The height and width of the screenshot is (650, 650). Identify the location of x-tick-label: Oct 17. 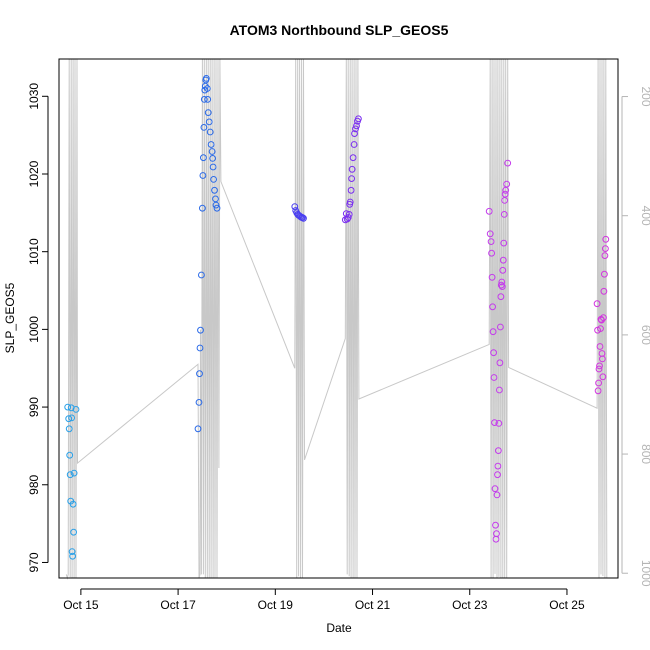
(178, 605).